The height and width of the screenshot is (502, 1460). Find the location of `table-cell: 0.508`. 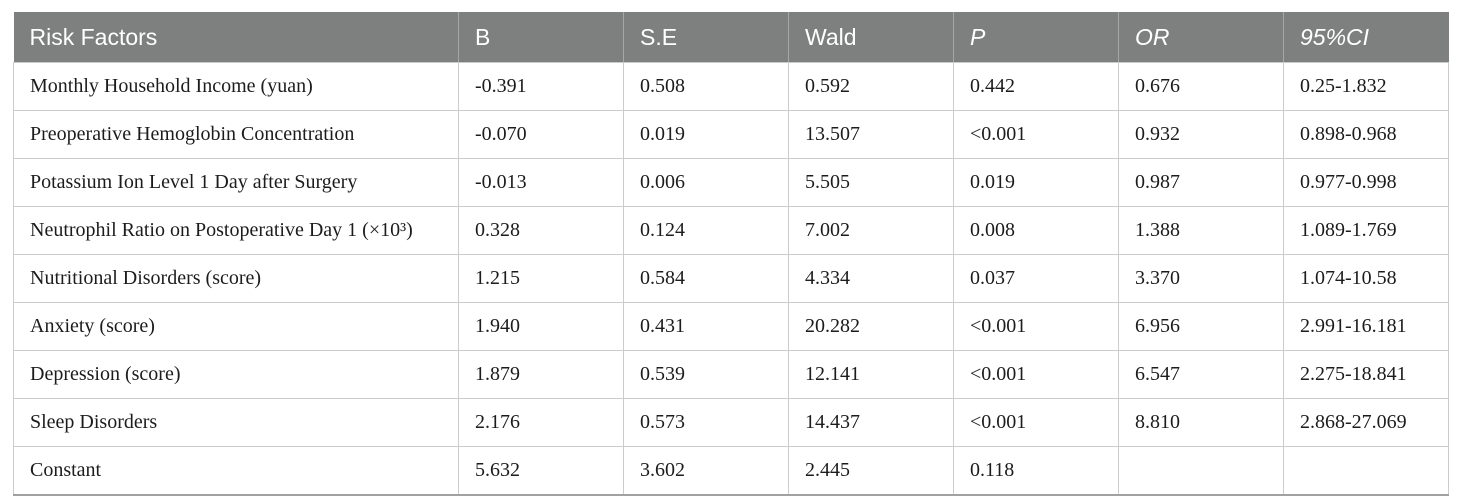

table-cell: 0.508 is located at coordinates (706, 86).